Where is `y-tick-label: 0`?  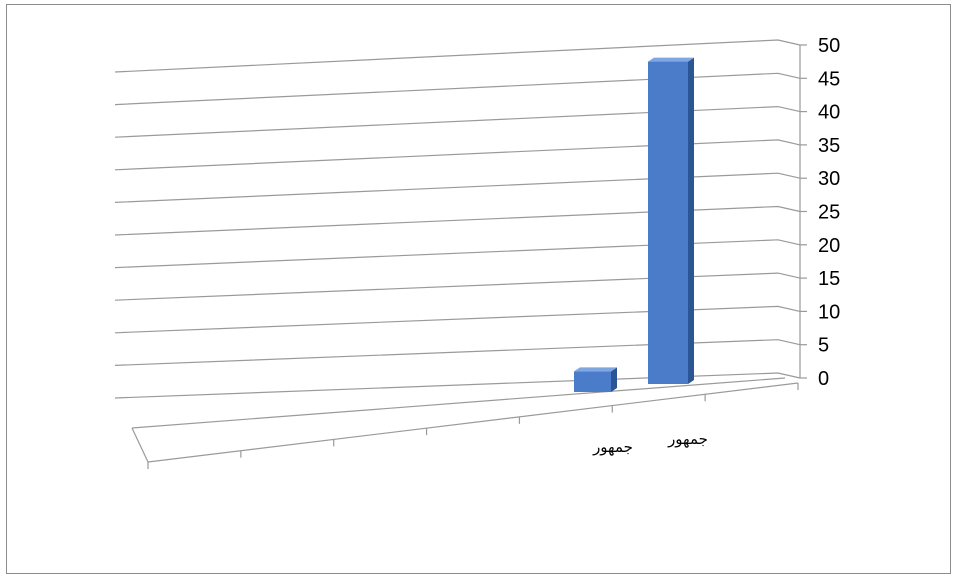 y-tick-label: 0 is located at coordinates (823, 379).